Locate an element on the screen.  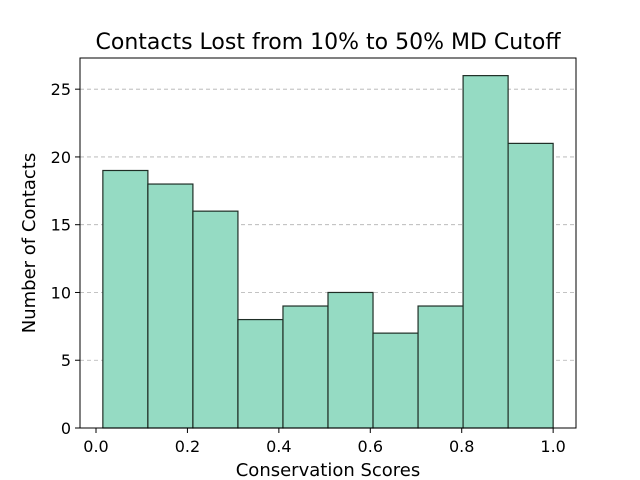
y-tick-label-2: 10 is located at coordinates (61, 292).